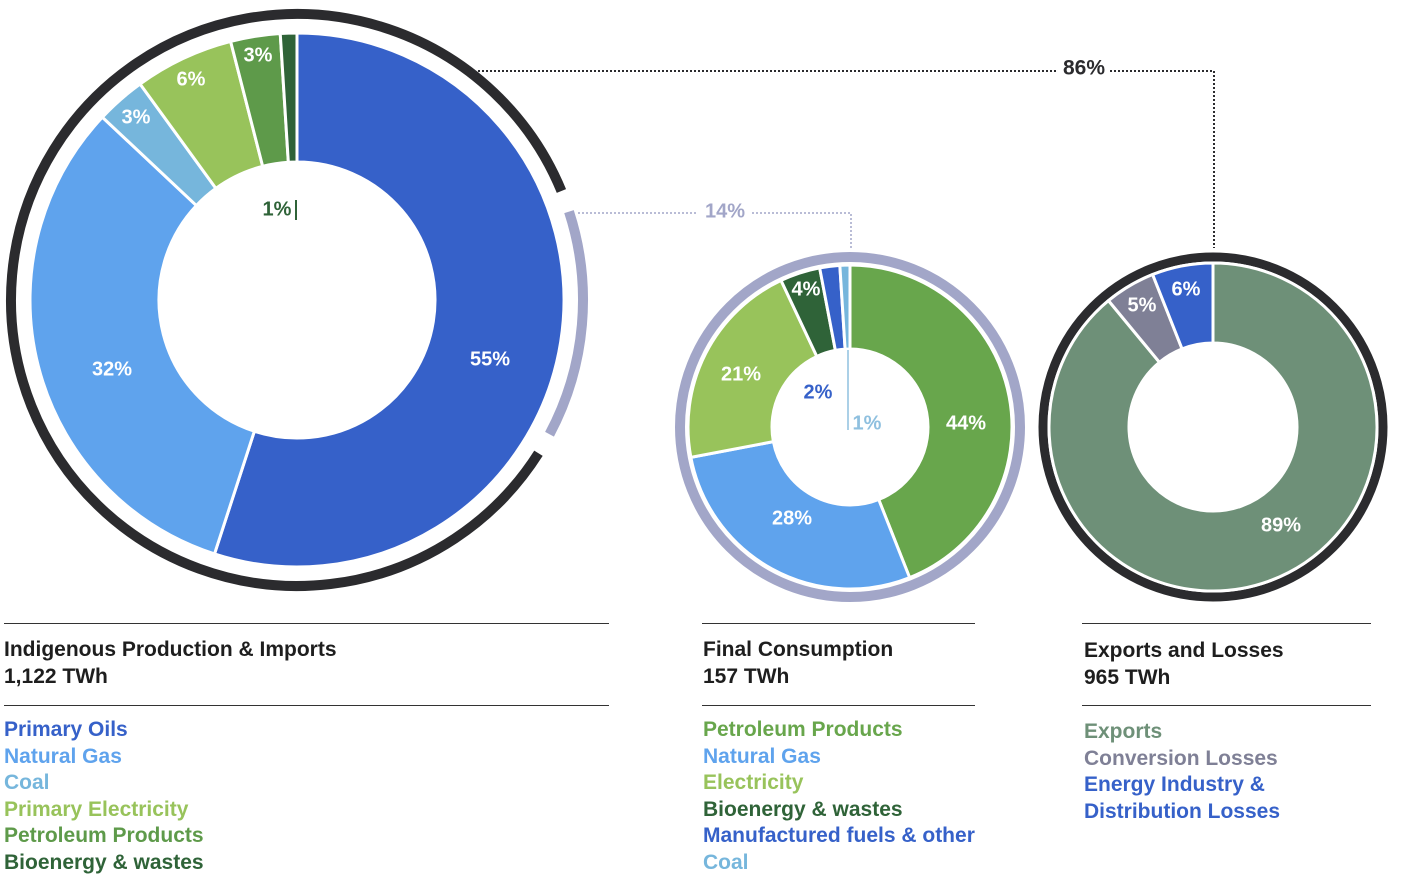 The image size is (1404, 881). I want to click on legend-item-electricity: Electricity, so click(753, 782).